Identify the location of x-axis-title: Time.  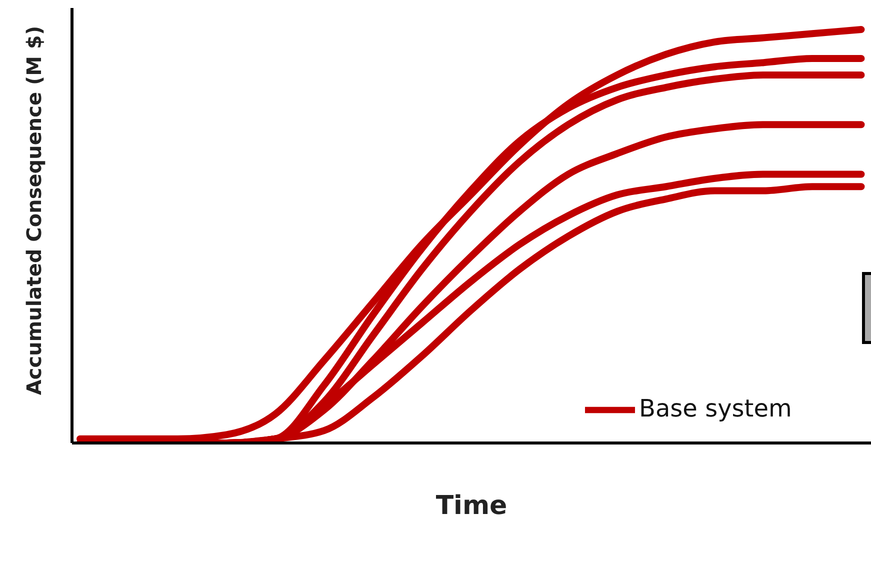
(472, 506).